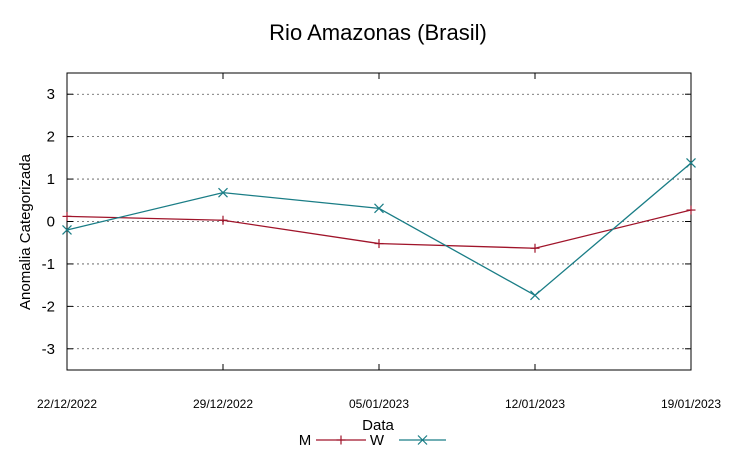  Describe the element at coordinates (691, 404) in the screenshot. I see `x-tick-label: 19/01/2023` at that location.